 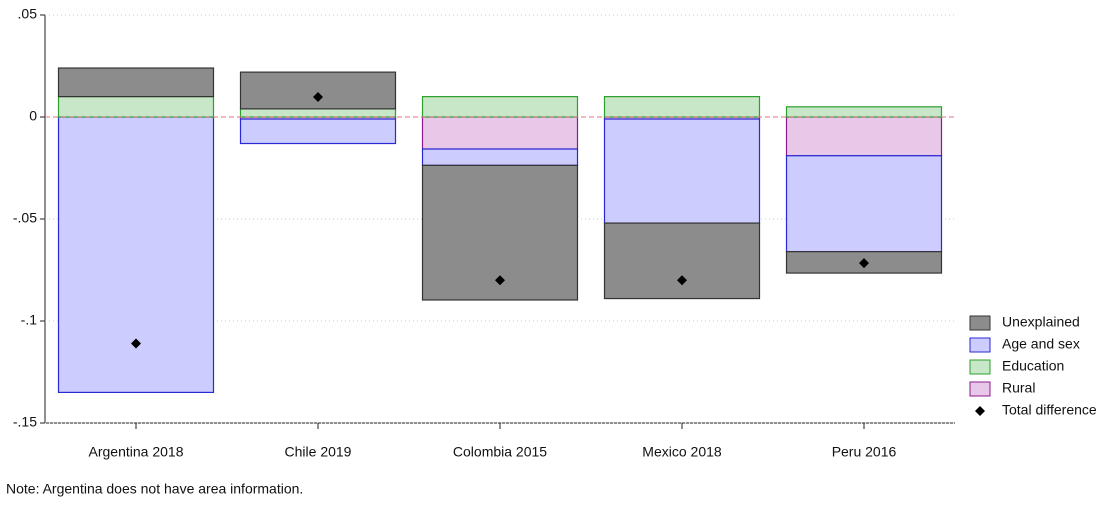 What do you see at coordinates (318, 452) in the screenshot?
I see `x-tick-label: Chile 2019` at bounding box center [318, 452].